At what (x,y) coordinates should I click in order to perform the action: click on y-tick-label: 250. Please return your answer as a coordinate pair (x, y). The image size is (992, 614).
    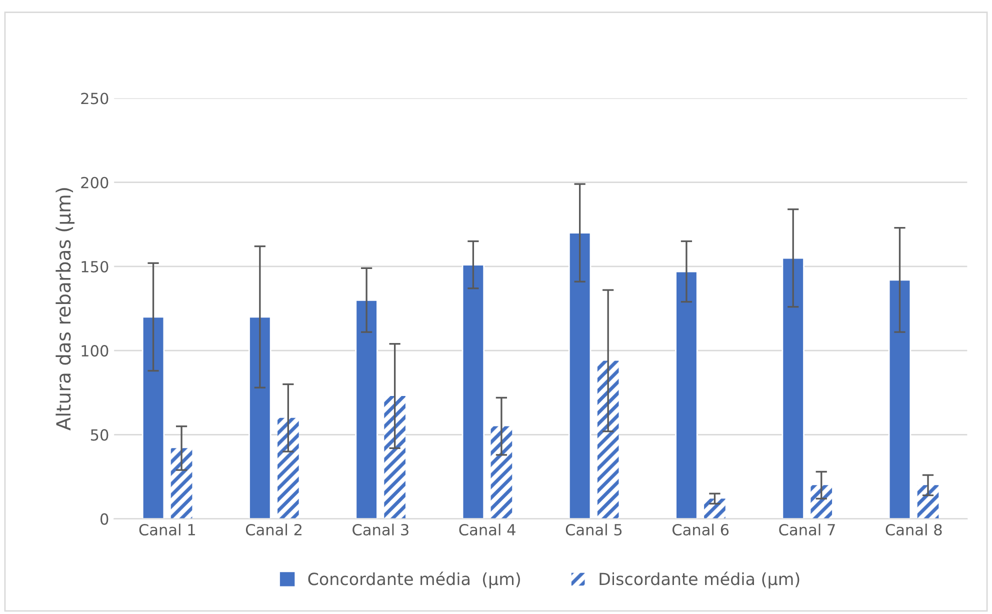
    Looking at the image, I should click on (94, 98).